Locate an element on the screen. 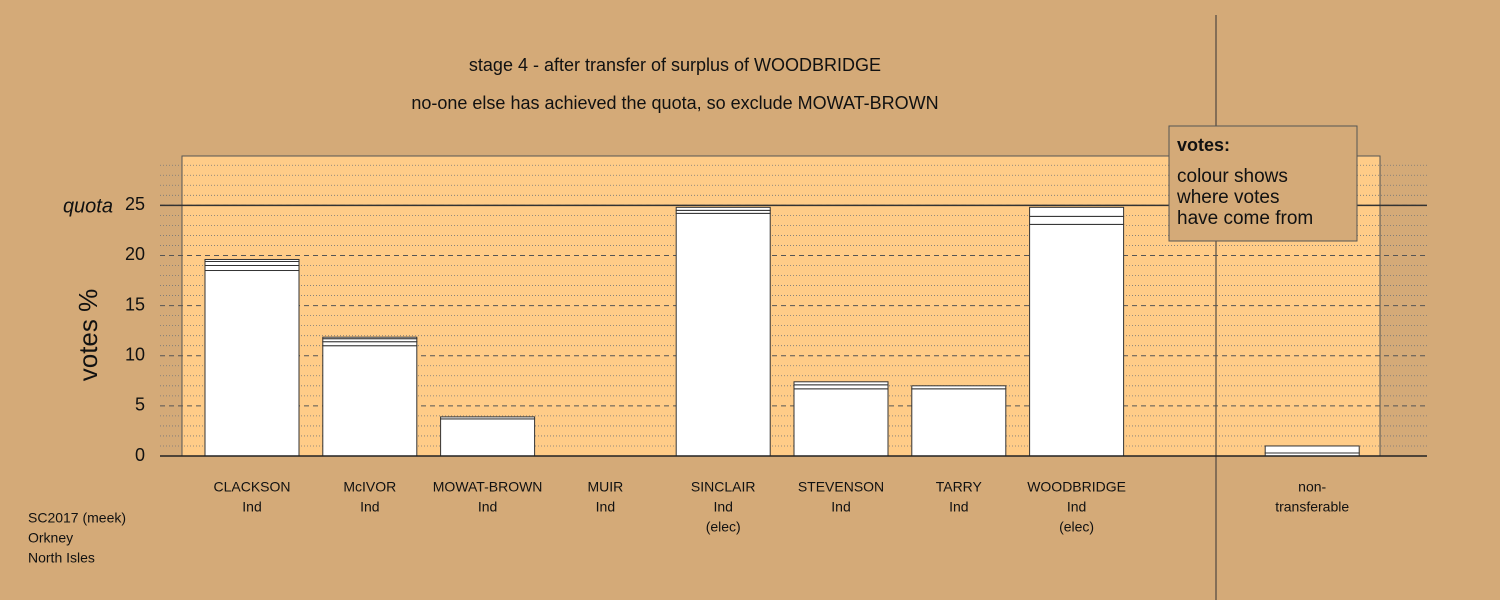 Image resolution: width=1500 pixels, height=600 pixels. footer: Orkney is located at coordinates (50, 538).